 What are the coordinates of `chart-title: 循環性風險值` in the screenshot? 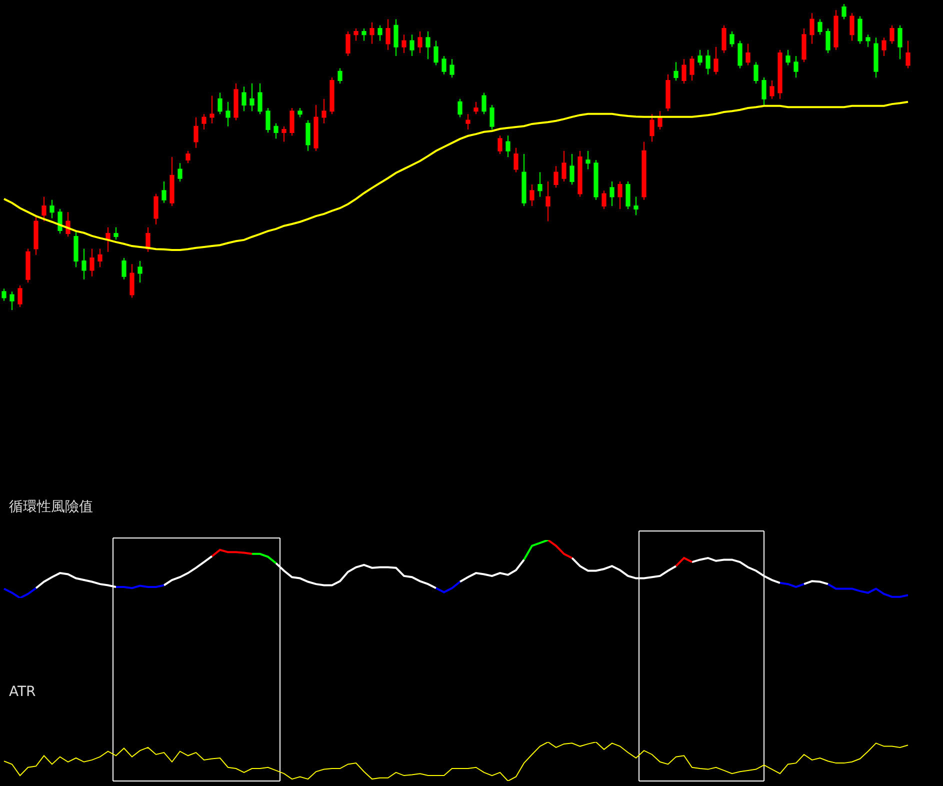 It's located at (51, 507).